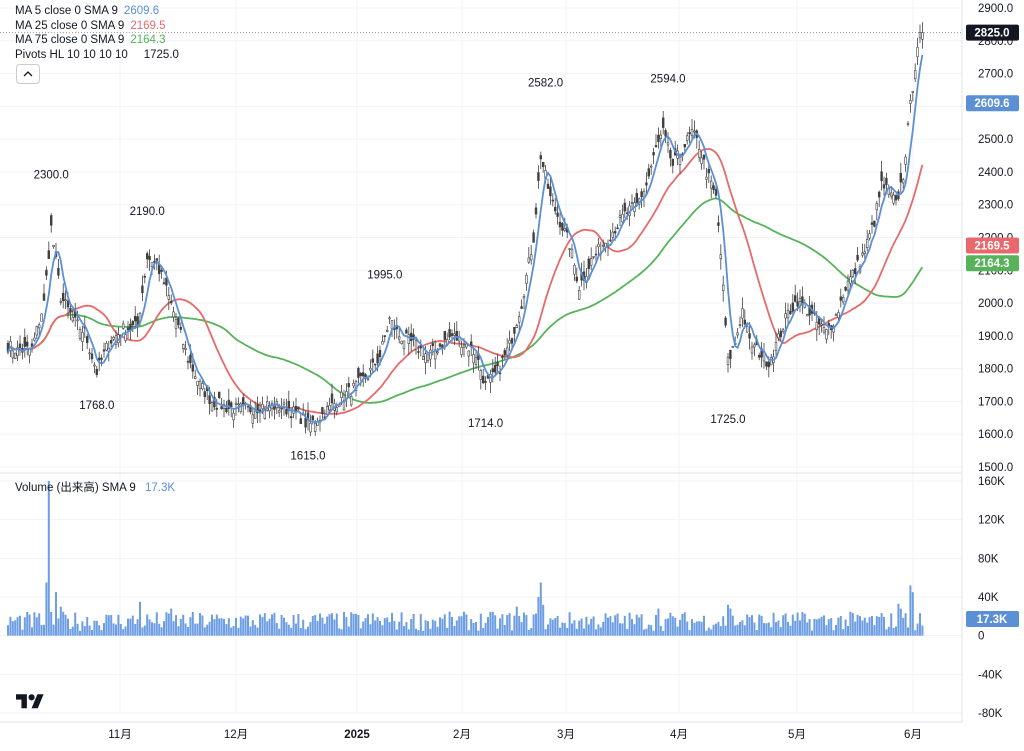 The image size is (1024, 751). I want to click on time-tick-label: 2月, so click(462, 735).